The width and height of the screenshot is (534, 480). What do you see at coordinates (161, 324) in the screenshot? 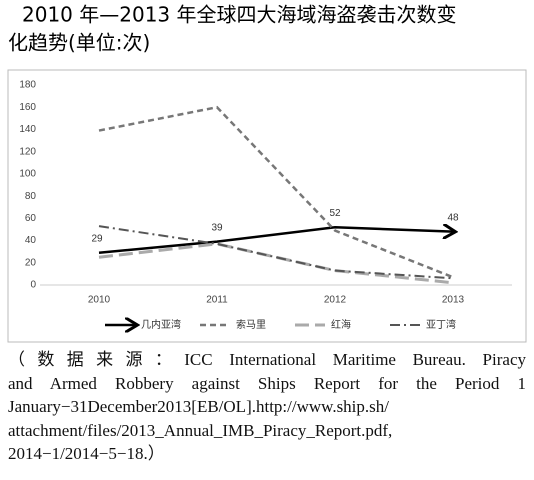
I see `legend-label: 几内亚湾` at bounding box center [161, 324].